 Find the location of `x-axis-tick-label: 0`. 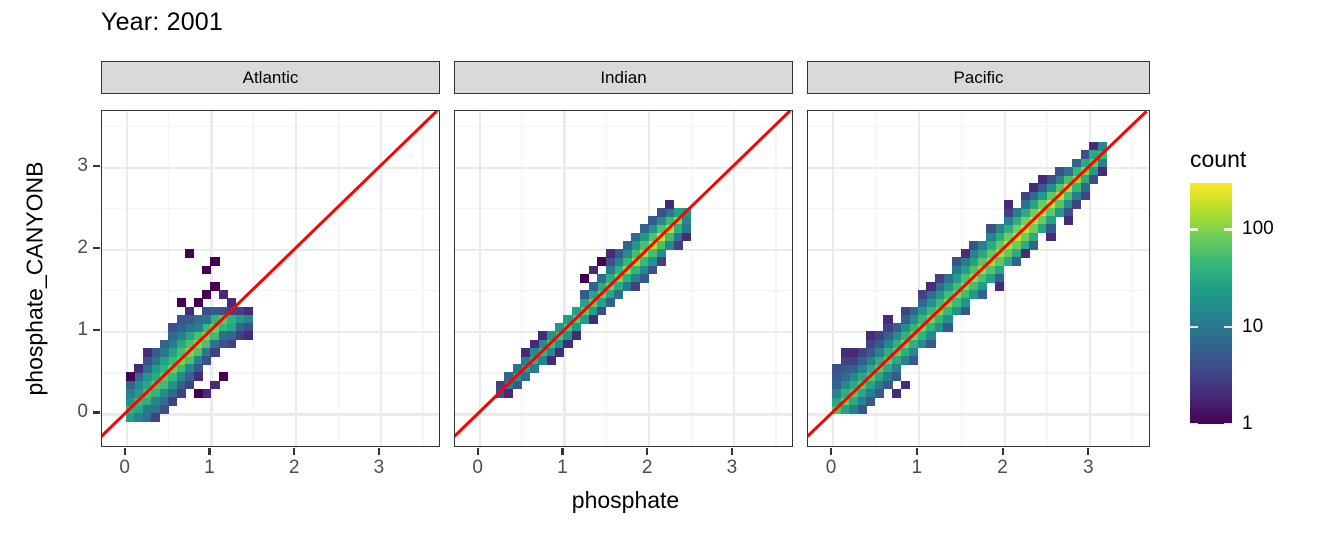

x-axis-tick-label: 0 is located at coordinates (125, 467).